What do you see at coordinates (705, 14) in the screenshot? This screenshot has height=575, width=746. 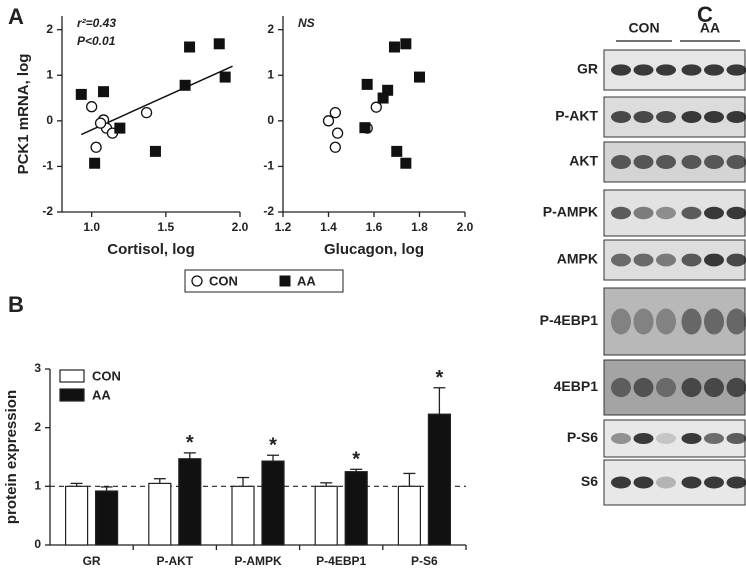 I see `panel-label: C` at bounding box center [705, 14].